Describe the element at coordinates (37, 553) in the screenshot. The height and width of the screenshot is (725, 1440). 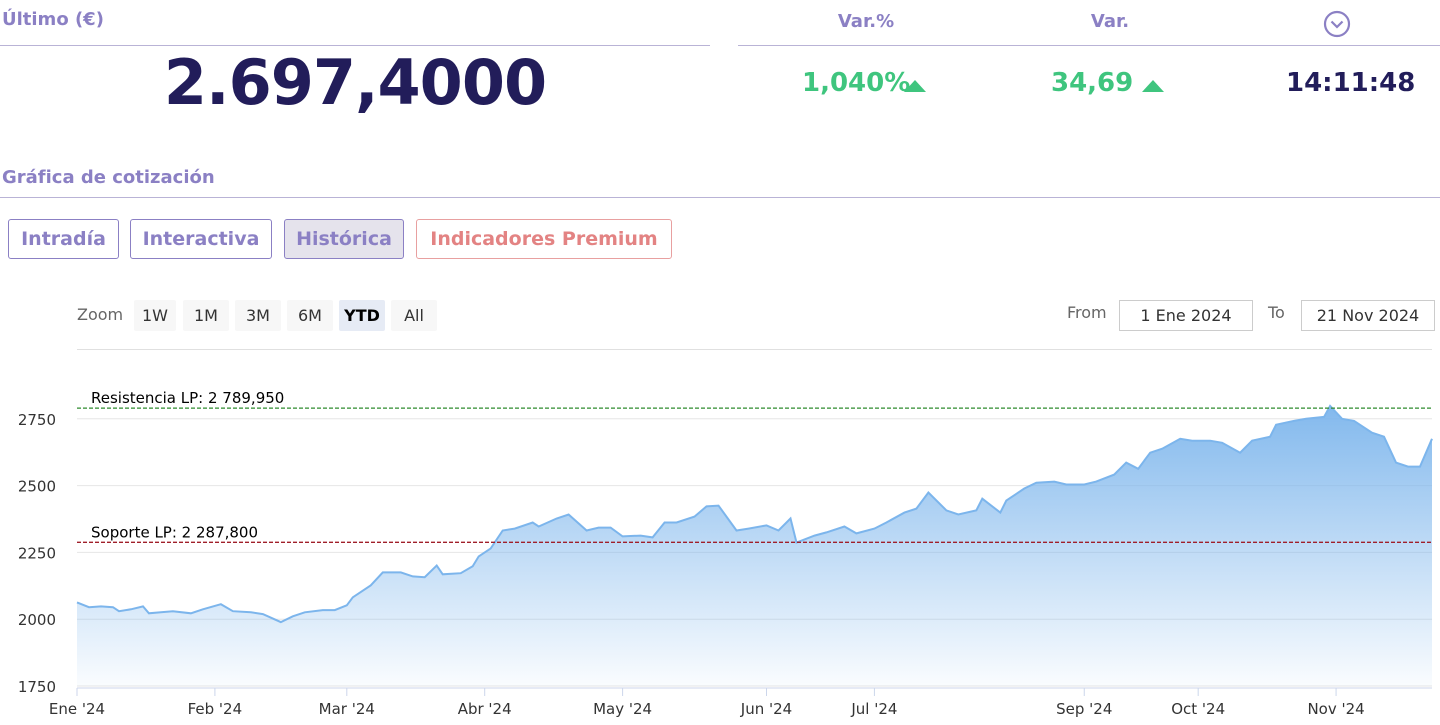
I see `y-tick-label: 2250` at that location.